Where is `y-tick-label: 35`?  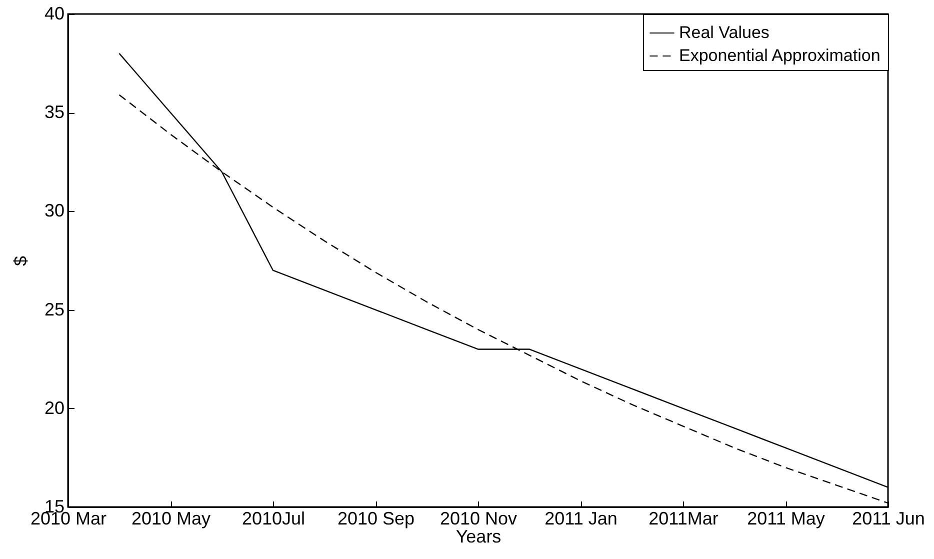
y-tick-label: 35 is located at coordinates (54, 112).